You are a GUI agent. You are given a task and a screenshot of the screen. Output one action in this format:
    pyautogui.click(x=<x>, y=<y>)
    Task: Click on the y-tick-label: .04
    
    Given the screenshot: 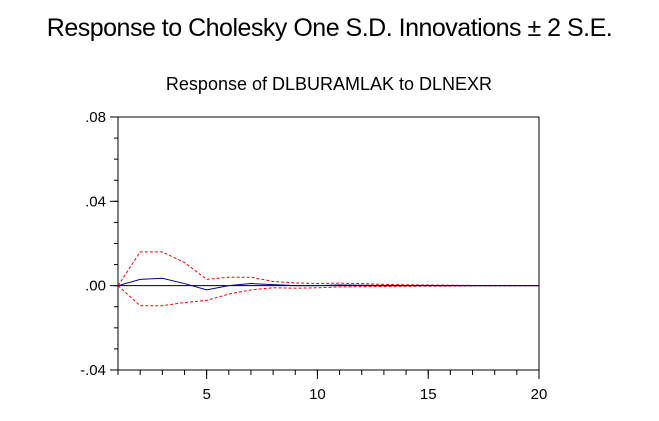 What is the action you would take?
    pyautogui.click(x=95, y=201)
    